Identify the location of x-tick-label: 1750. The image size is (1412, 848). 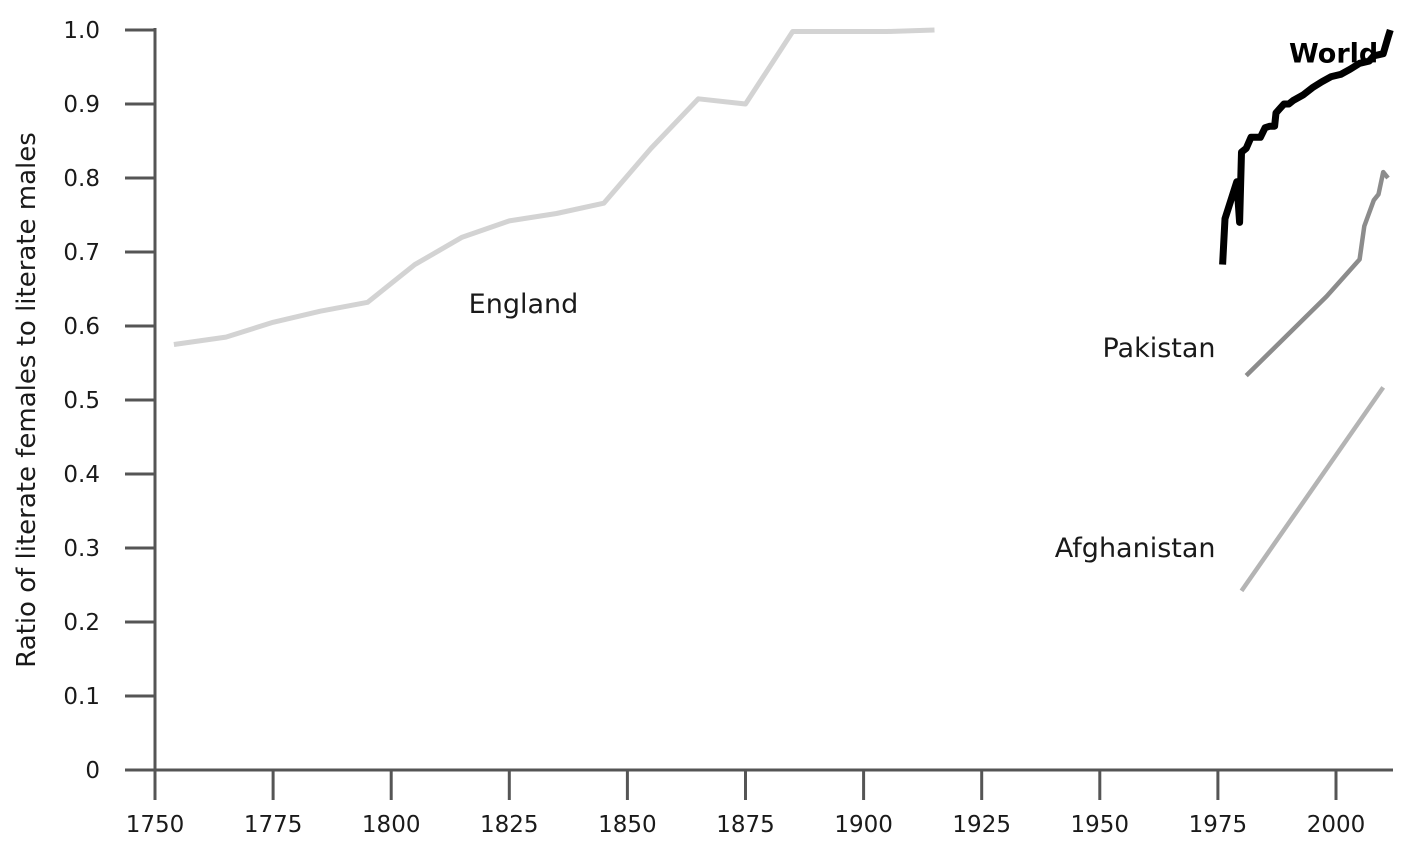
(155, 825).